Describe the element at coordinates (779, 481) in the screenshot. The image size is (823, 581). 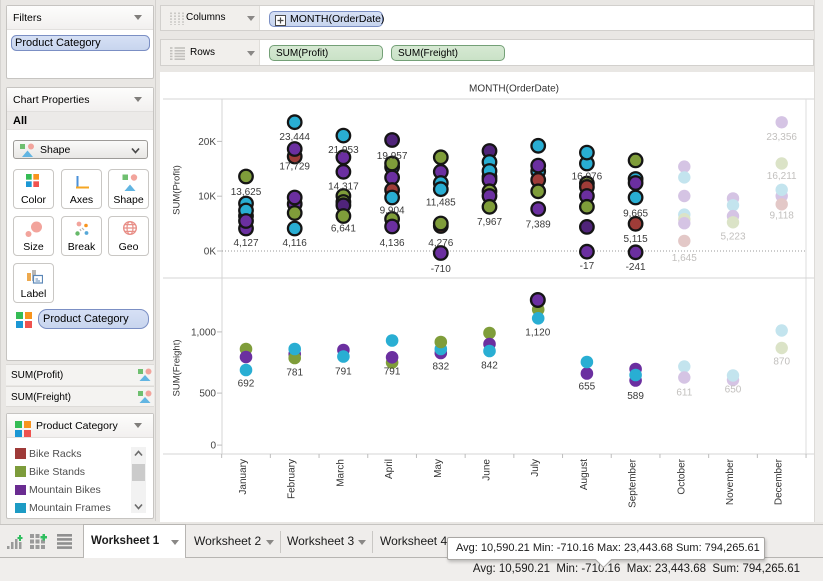
I see `svg-text: December` at that location.